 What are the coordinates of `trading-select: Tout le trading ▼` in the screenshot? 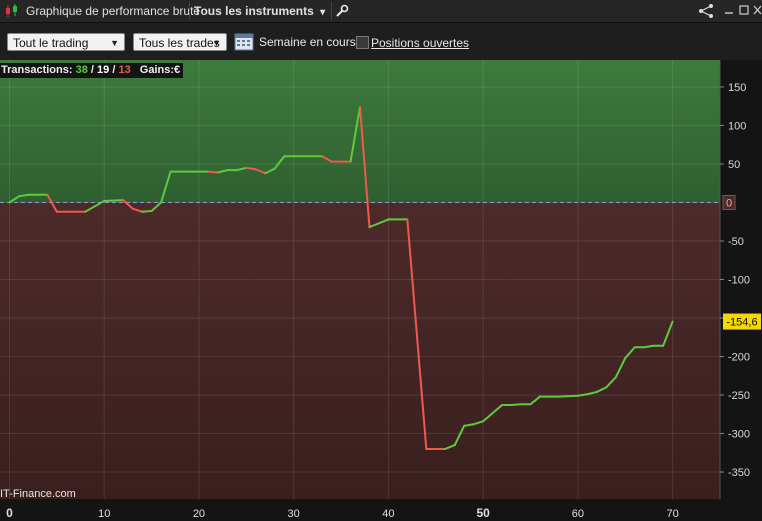 It's located at (66, 42).